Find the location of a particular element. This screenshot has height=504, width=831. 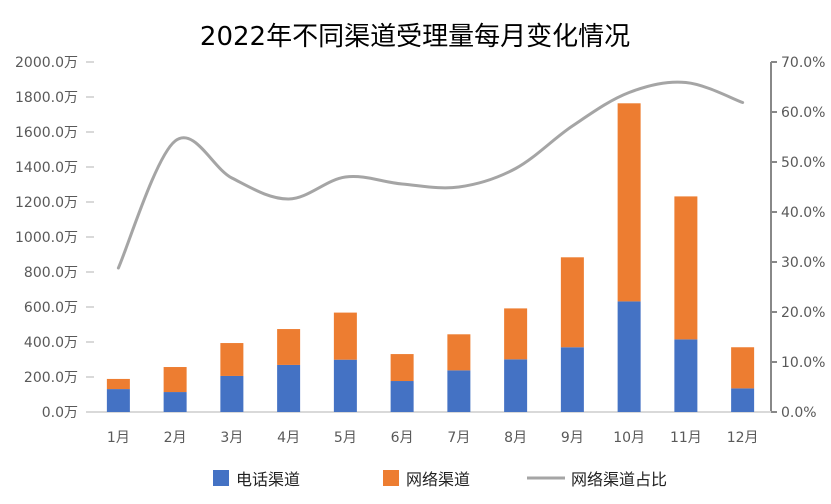

left-tick-label: 600.0万 is located at coordinates (51, 308).